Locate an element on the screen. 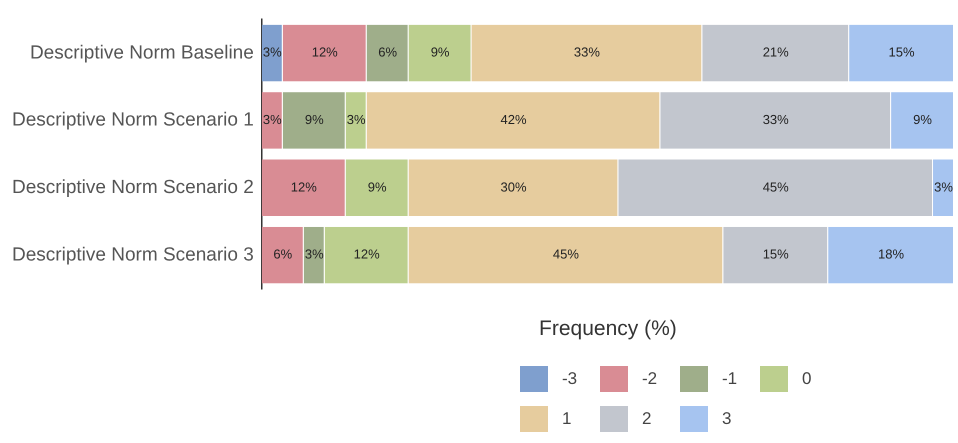  data-label: 30% is located at coordinates (513, 186).